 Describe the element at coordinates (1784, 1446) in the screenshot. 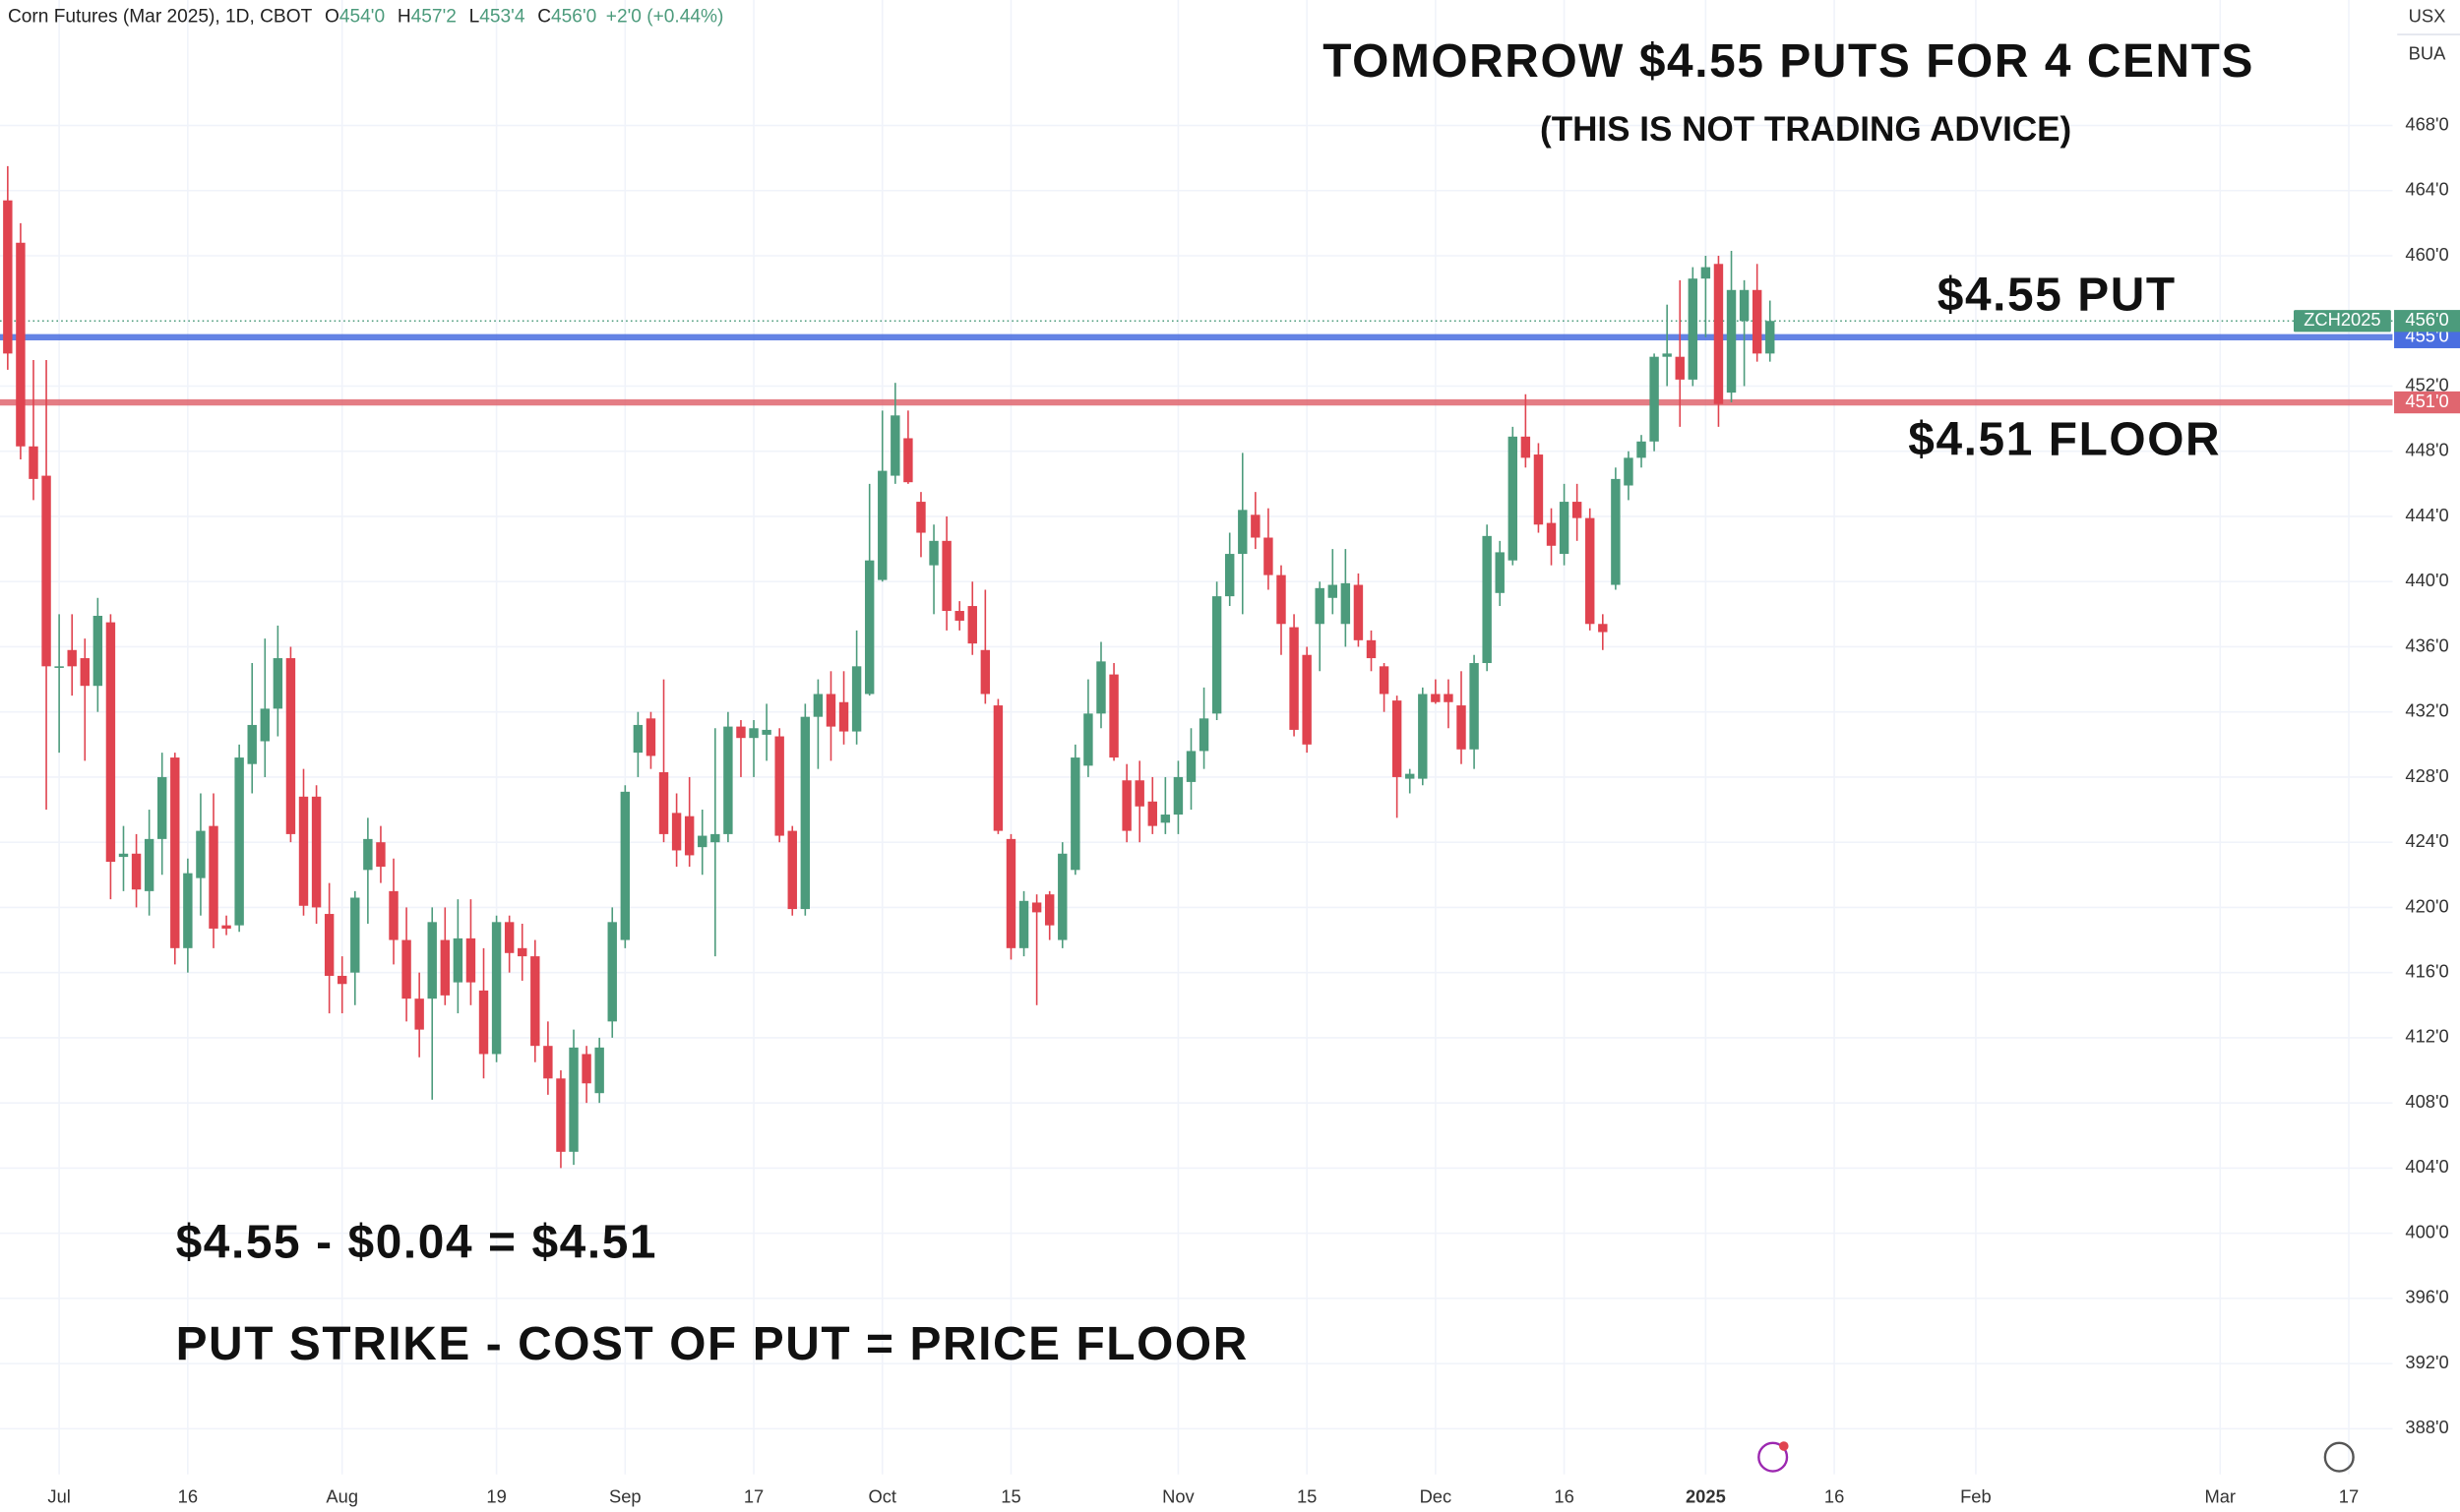

I see `icon-dot` at that location.